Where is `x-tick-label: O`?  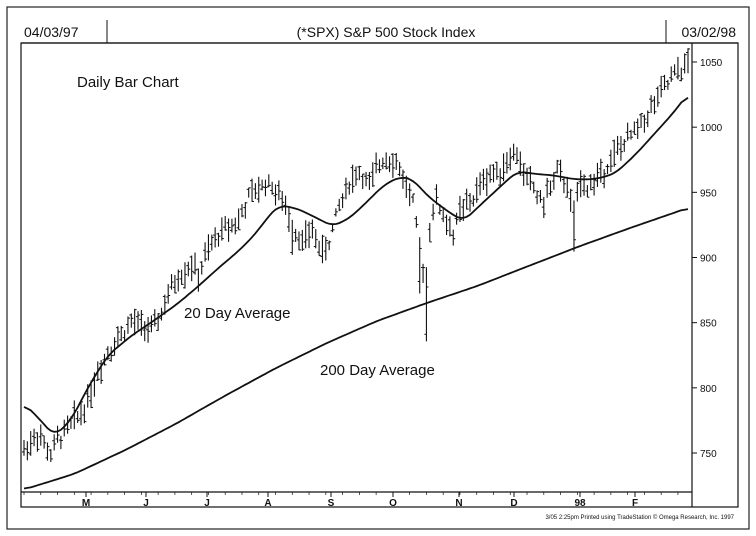 x-tick-label: O is located at coordinates (393, 503).